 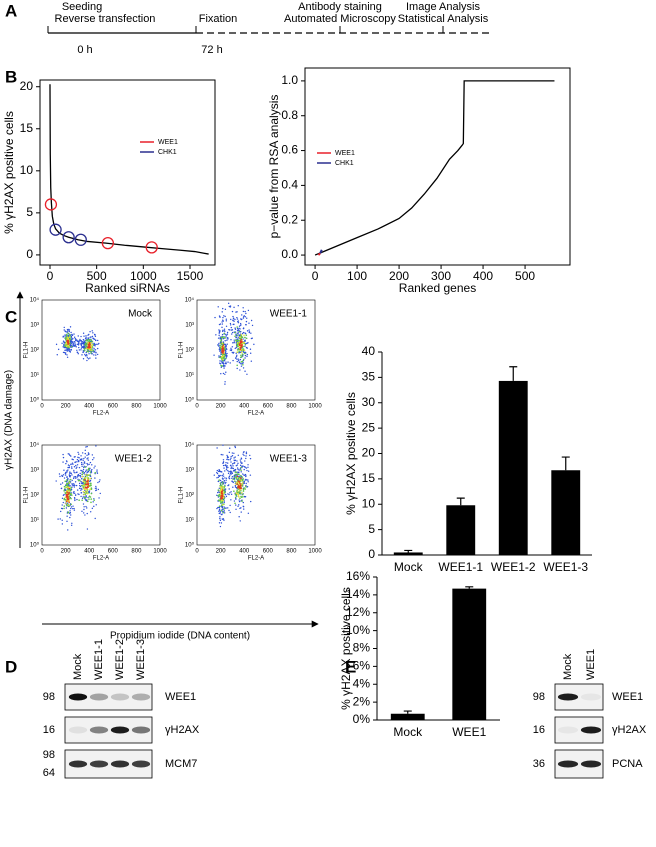 What do you see at coordinates (9, 420) in the screenshot?
I see `flow-y-title: γH2AX (DNA damage)` at bounding box center [9, 420].